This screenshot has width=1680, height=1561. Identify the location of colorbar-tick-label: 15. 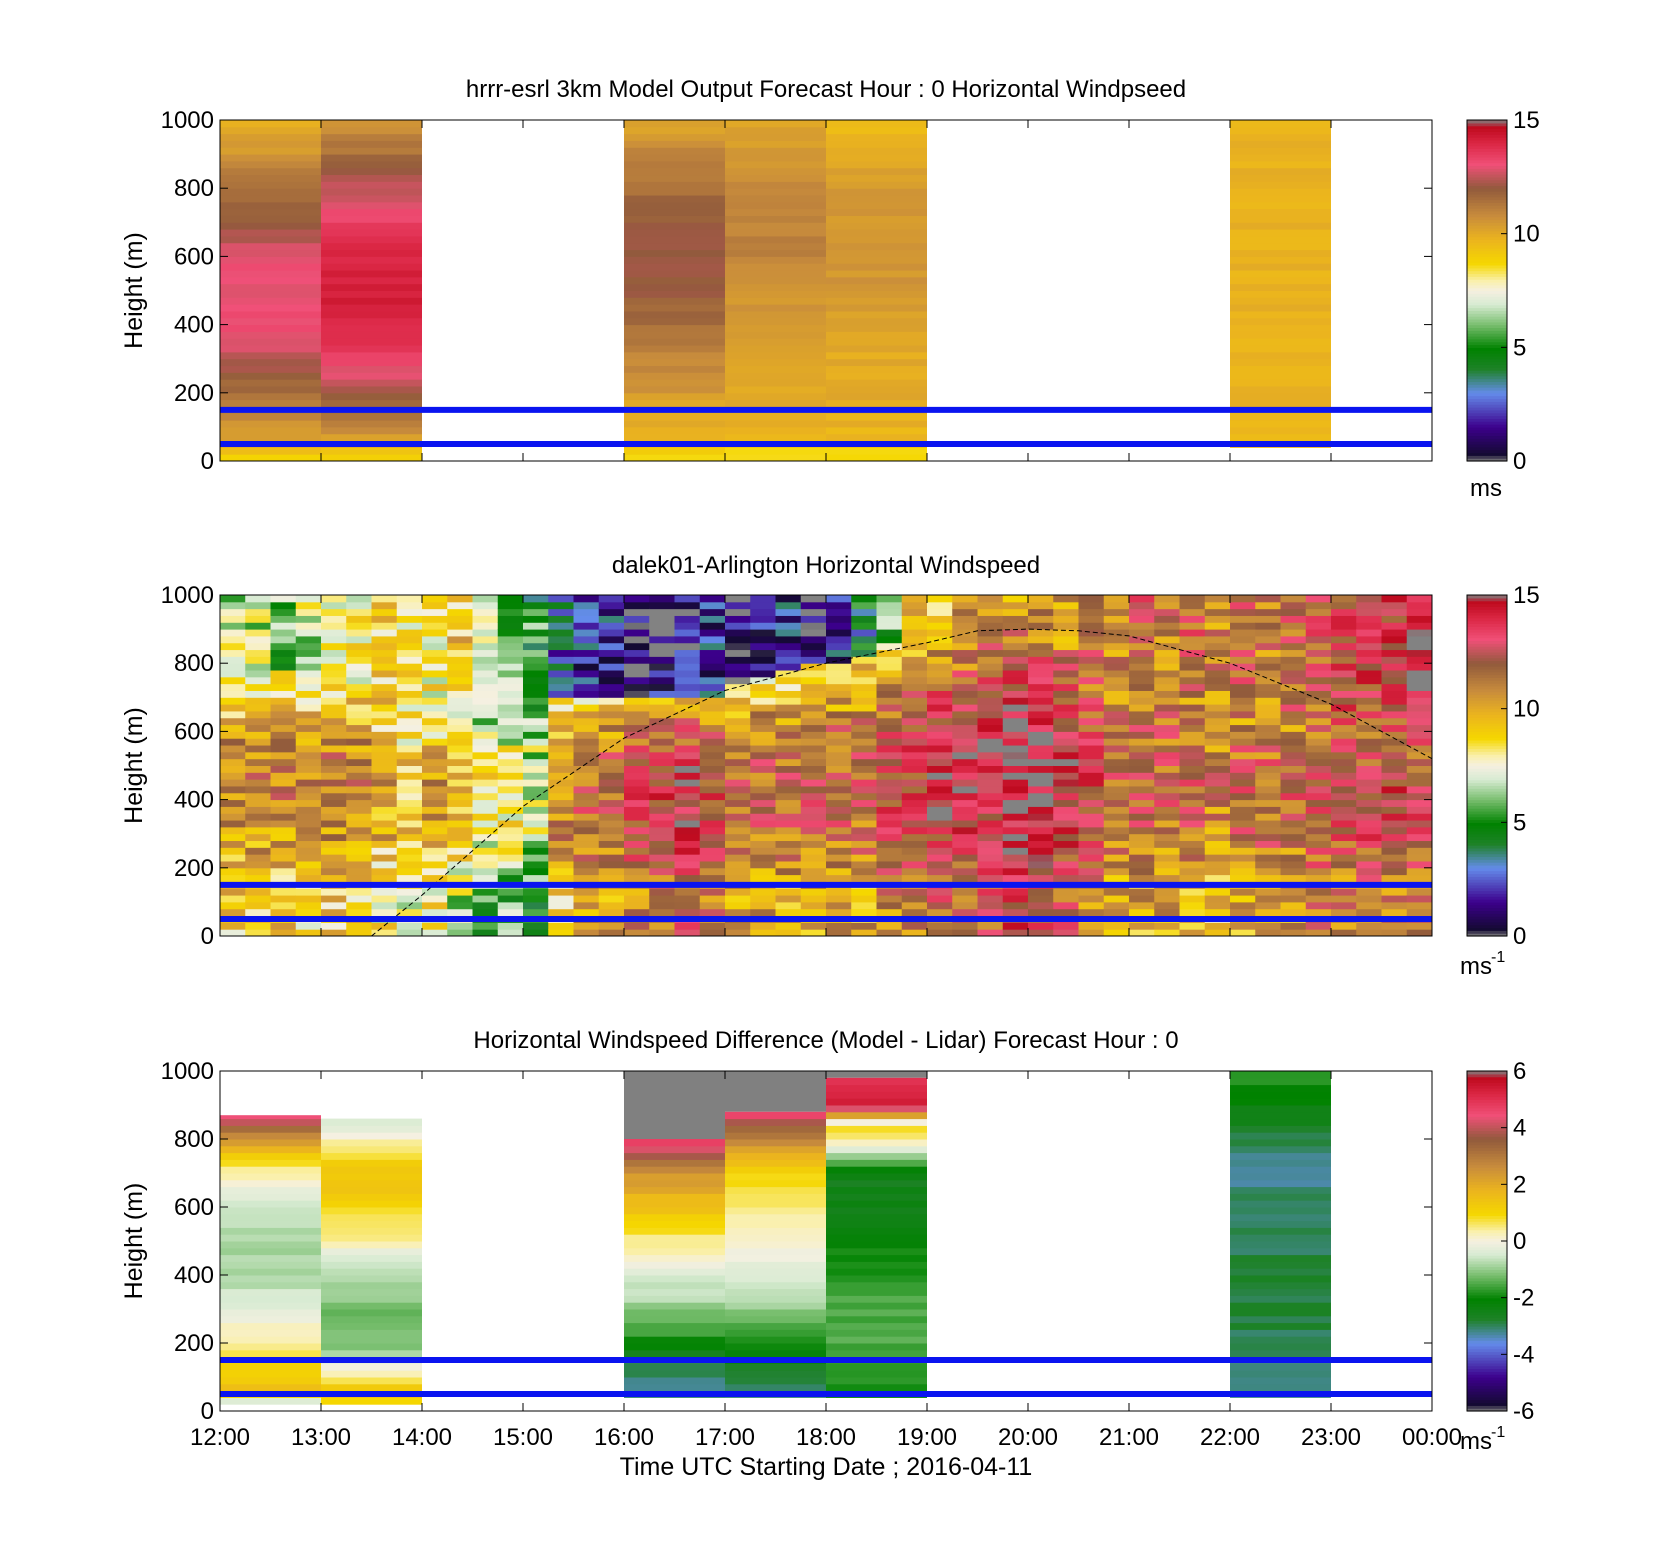
(1526, 595).